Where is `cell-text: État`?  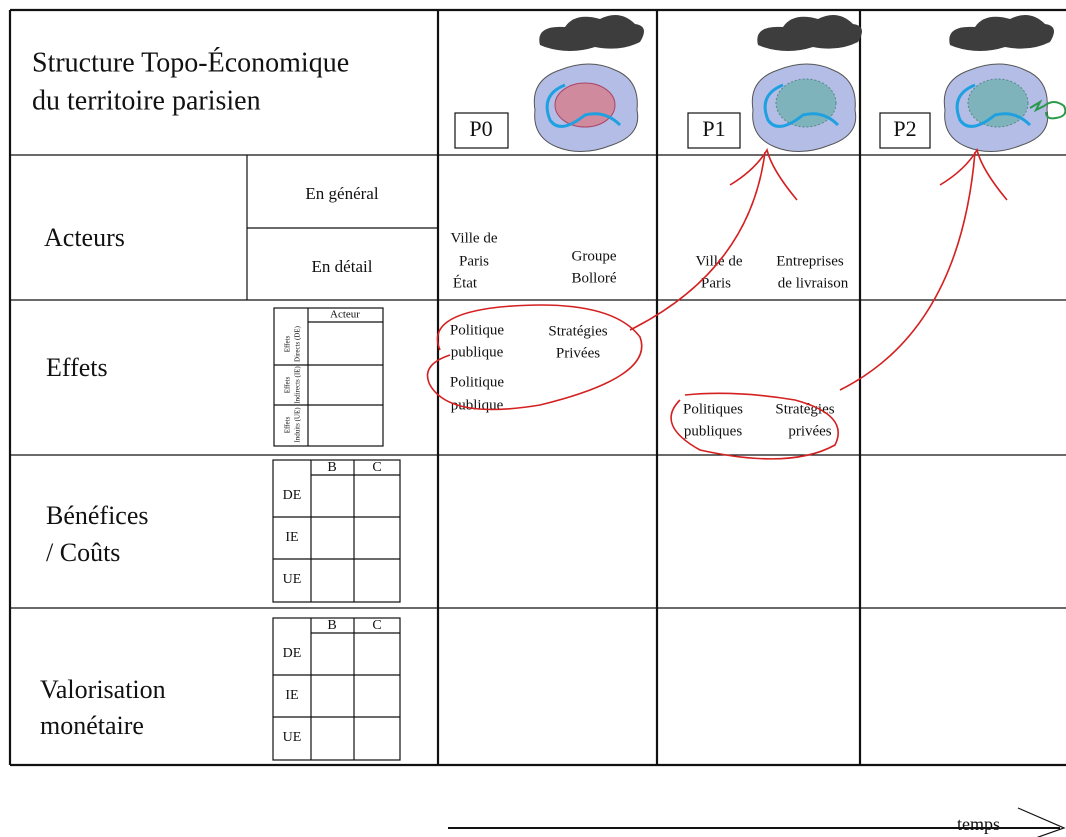
cell-text: État is located at coordinates (465, 282).